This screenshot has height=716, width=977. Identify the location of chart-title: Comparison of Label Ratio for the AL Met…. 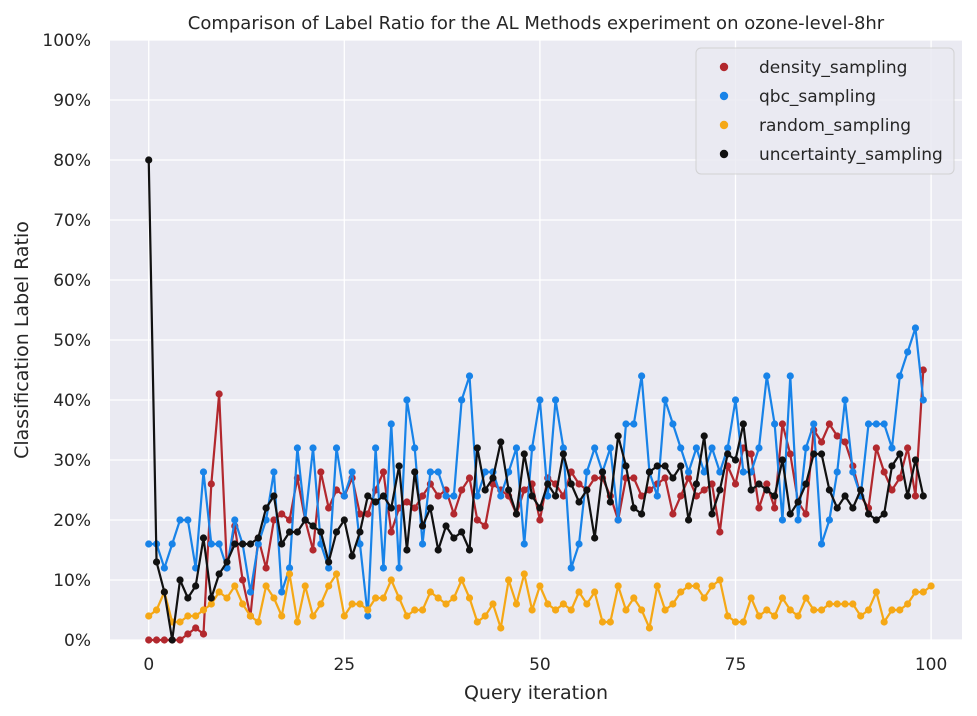
(536, 23).